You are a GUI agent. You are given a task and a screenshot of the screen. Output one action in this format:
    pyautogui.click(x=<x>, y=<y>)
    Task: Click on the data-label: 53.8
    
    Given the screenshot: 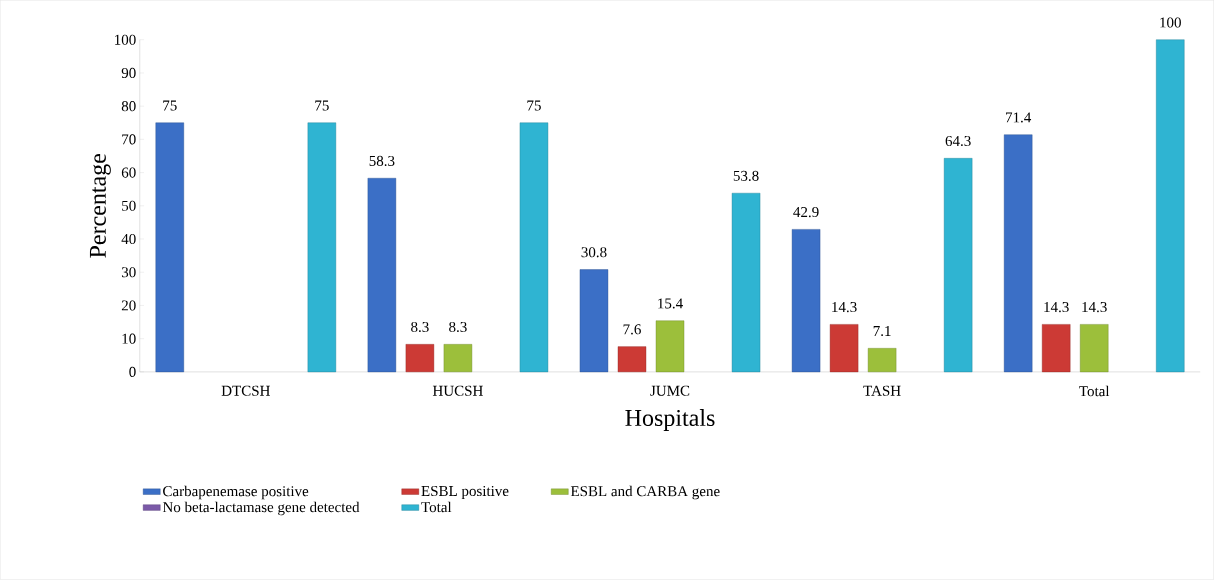 What is the action you would take?
    pyautogui.click(x=746, y=176)
    